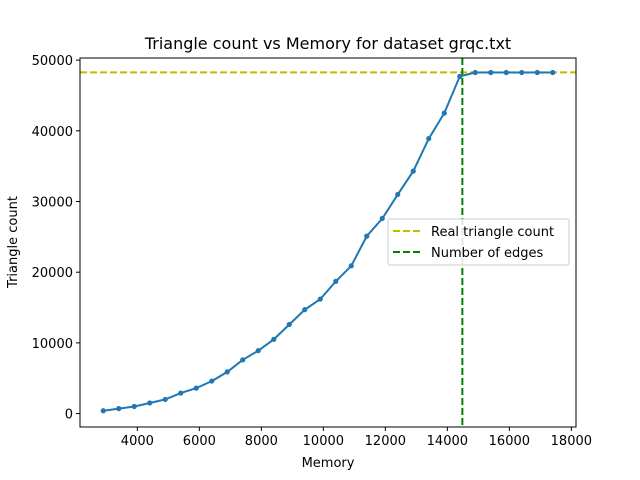 The height and width of the screenshot is (480, 640). I want to click on x-tick-label: 18000, so click(571, 441).